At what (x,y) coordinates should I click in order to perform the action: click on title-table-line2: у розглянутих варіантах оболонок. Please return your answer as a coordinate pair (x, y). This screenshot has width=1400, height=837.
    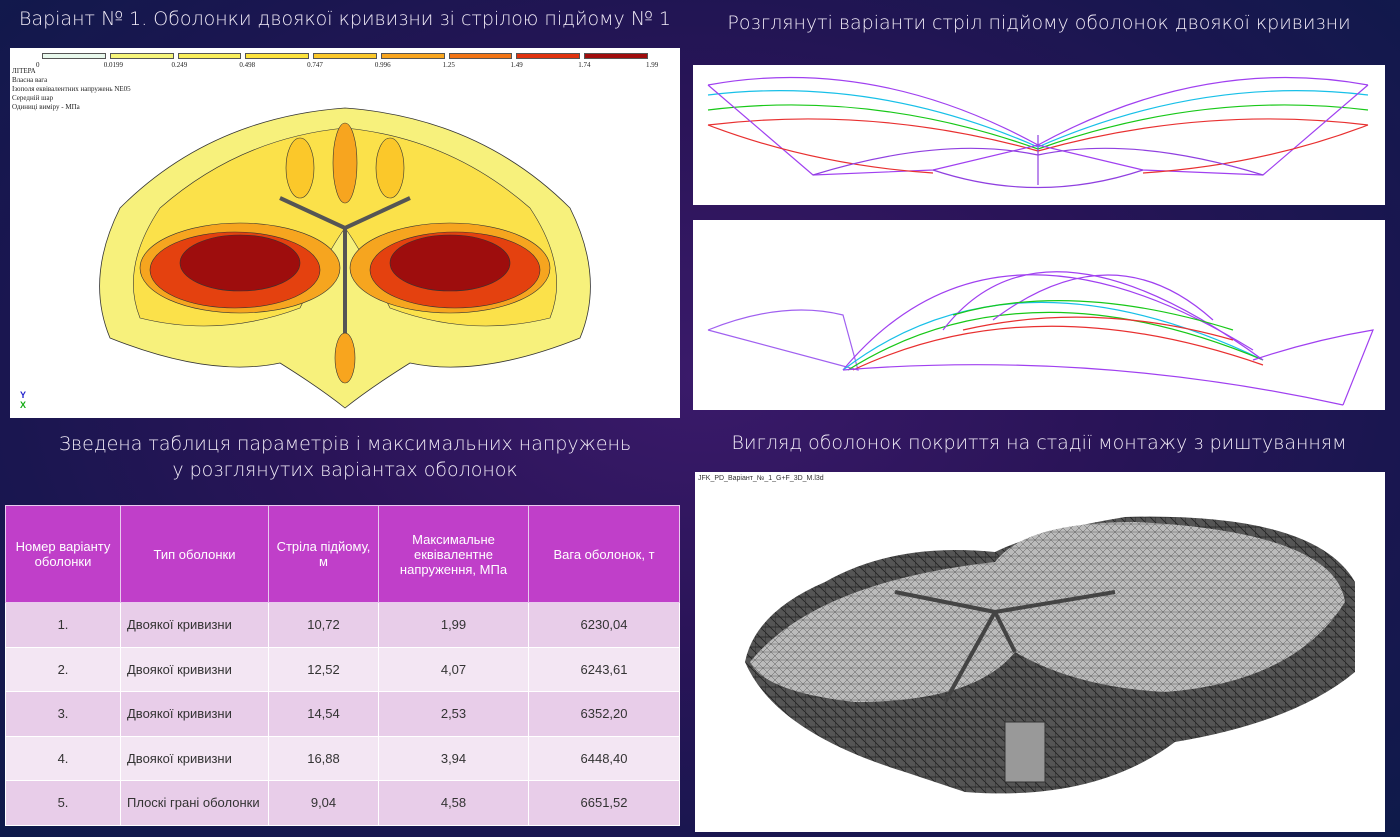
    Looking at the image, I should click on (345, 470).